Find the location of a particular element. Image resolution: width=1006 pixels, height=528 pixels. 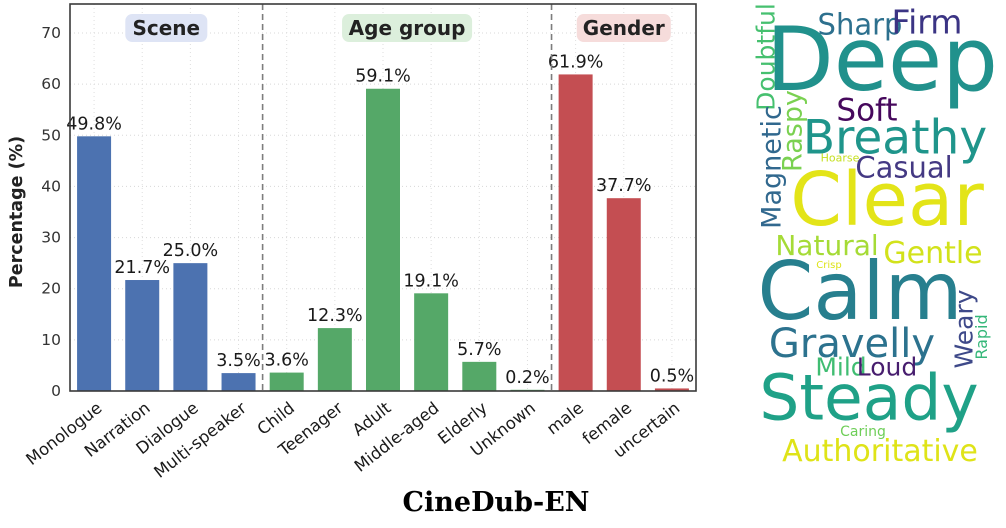

y-tick-label: 0 is located at coordinates (56, 391).